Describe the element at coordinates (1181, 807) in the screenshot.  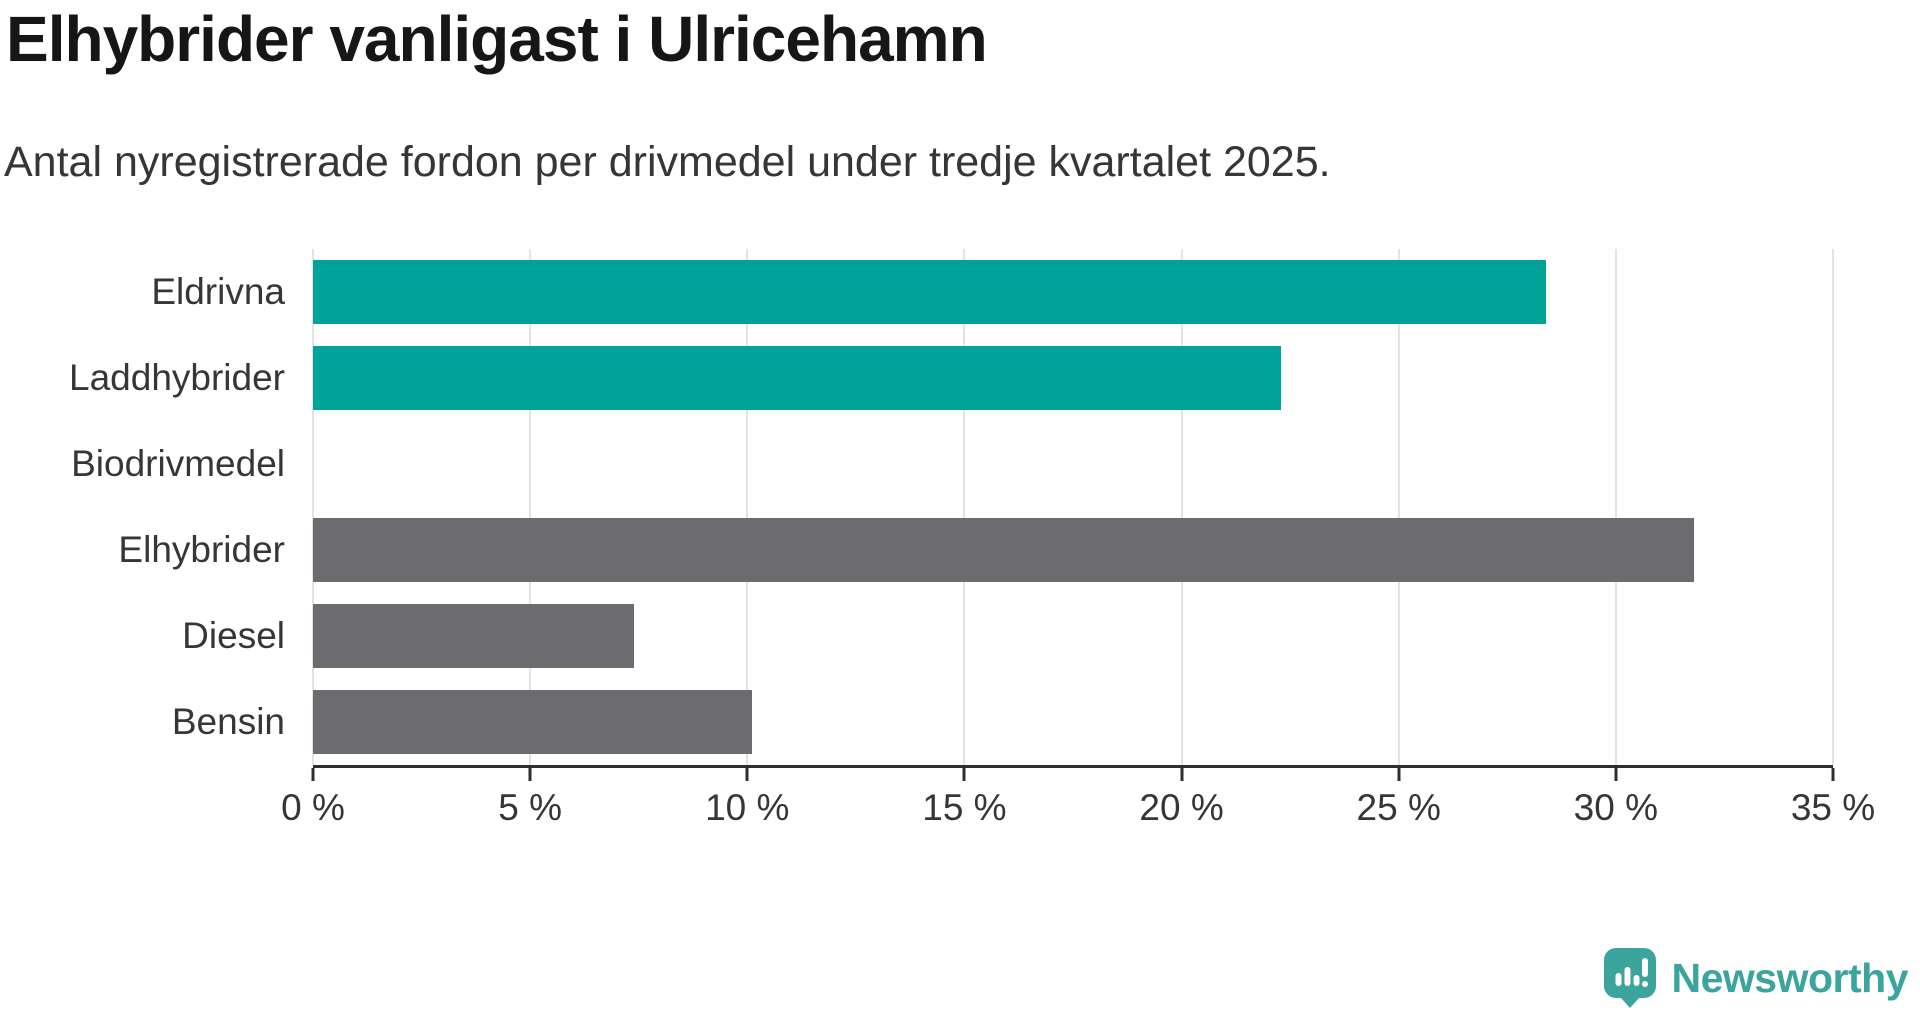
I see `x-axis-tick-label: 20 %` at that location.